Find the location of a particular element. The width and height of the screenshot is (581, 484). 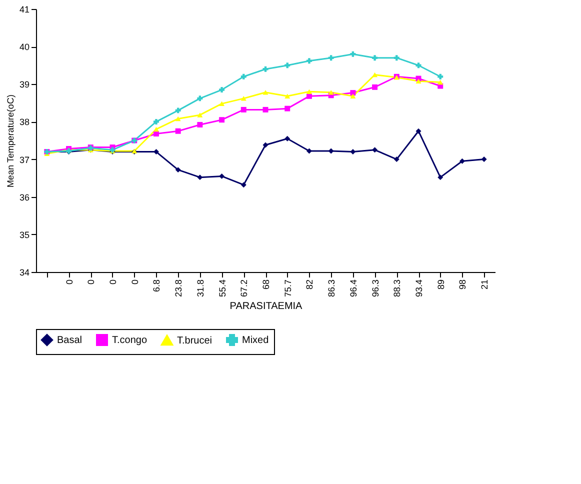

y-tick-label: 40 is located at coordinates (24, 47).